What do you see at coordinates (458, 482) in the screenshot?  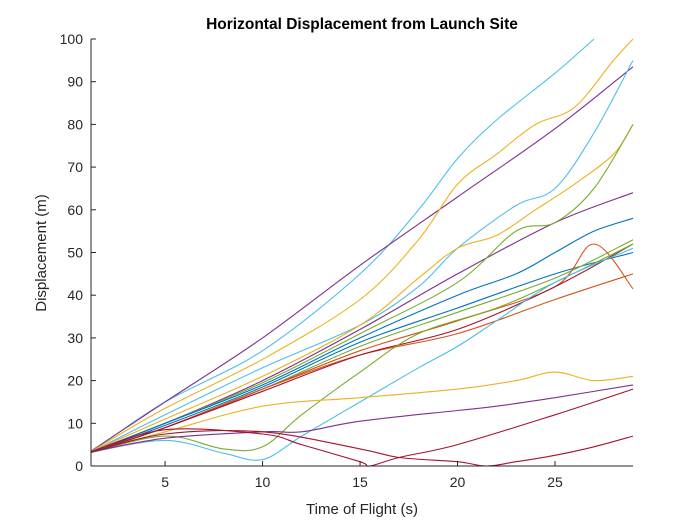 I see `x-tick-label: 20` at bounding box center [458, 482].